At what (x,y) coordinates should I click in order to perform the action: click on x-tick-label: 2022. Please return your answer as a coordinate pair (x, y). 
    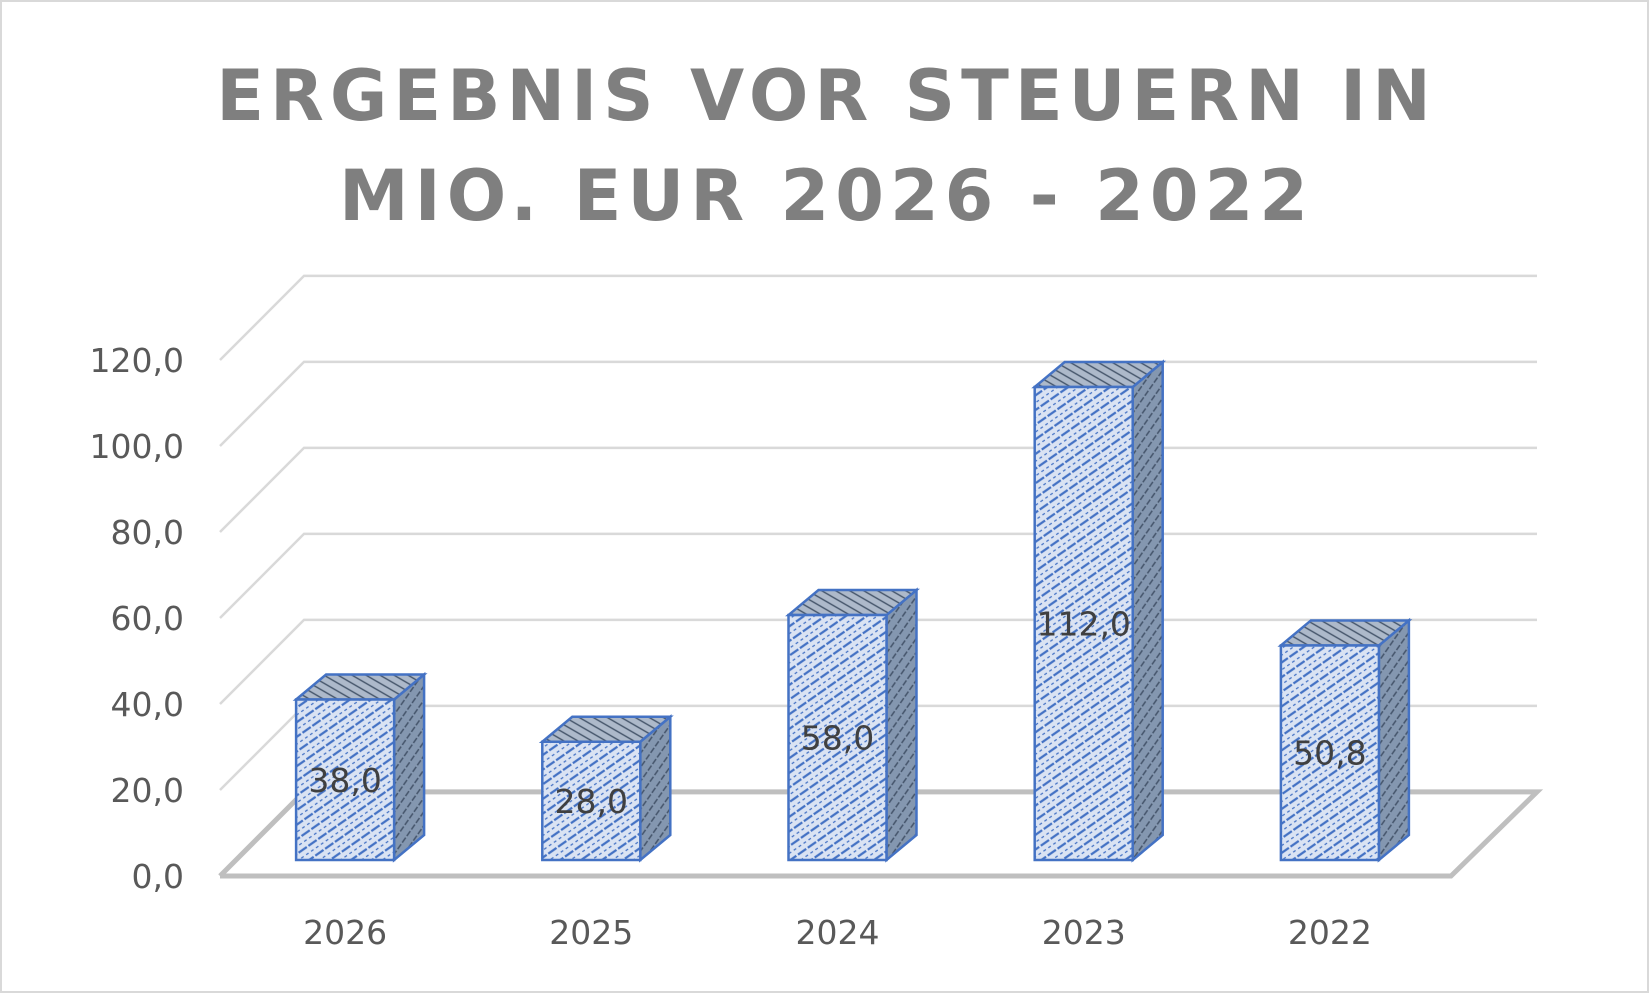
    Looking at the image, I should click on (1330, 932).